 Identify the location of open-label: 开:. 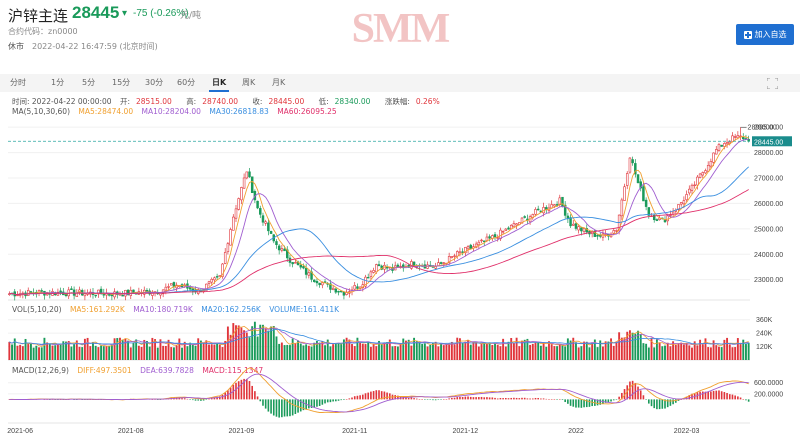
(124, 101).